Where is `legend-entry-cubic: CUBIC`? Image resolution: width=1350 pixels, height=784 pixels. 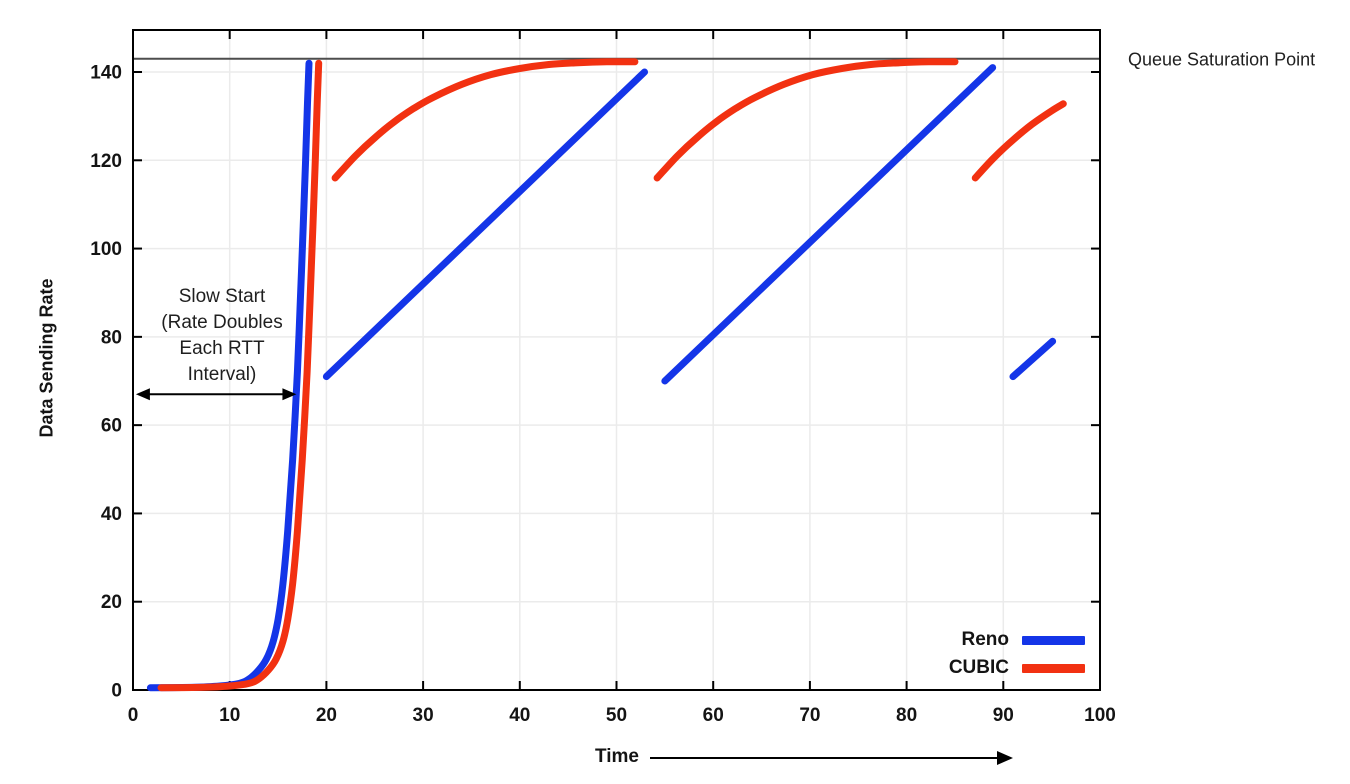 legend-entry-cubic: CUBIC is located at coordinates (1017, 668).